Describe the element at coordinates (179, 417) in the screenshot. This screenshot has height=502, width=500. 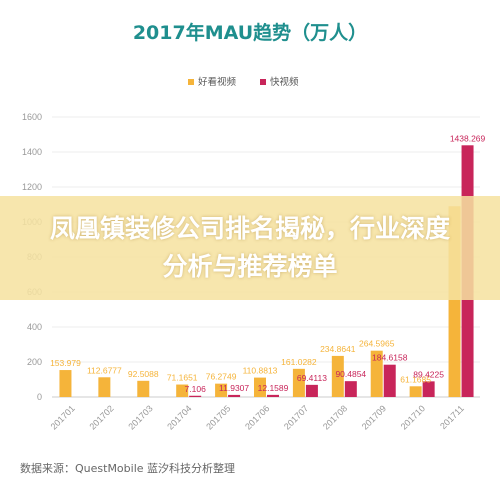
I see `x-tick-label: 201704` at that location.